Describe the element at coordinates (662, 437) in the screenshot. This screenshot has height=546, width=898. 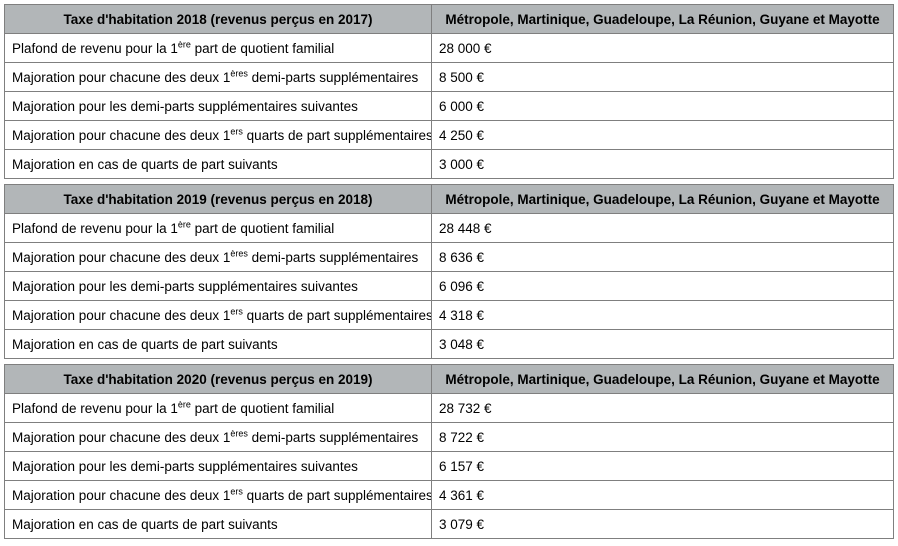
I see `row-value: 8 722 €` at that location.